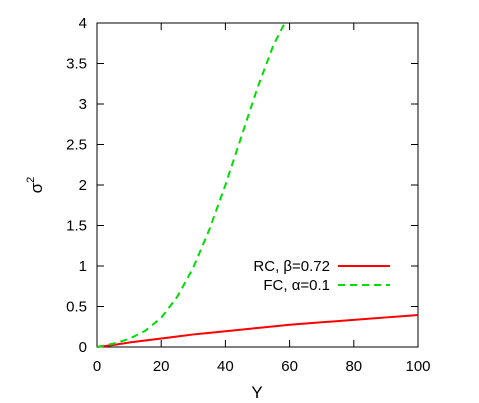  Describe the element at coordinates (76, 307) in the screenshot. I see `y-tick-label: 0.5` at that location.